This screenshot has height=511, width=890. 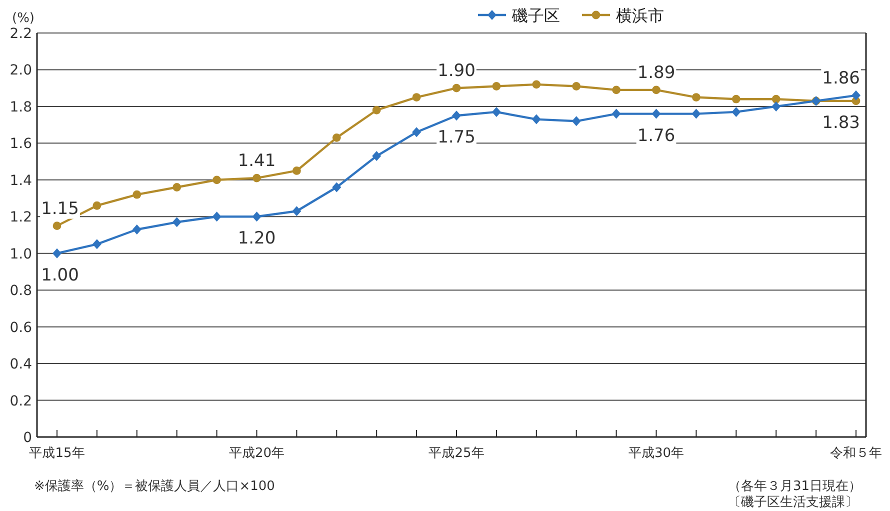 What do you see at coordinates (21, 107) in the screenshot?
I see `y-tick-label: 1.8` at bounding box center [21, 107].